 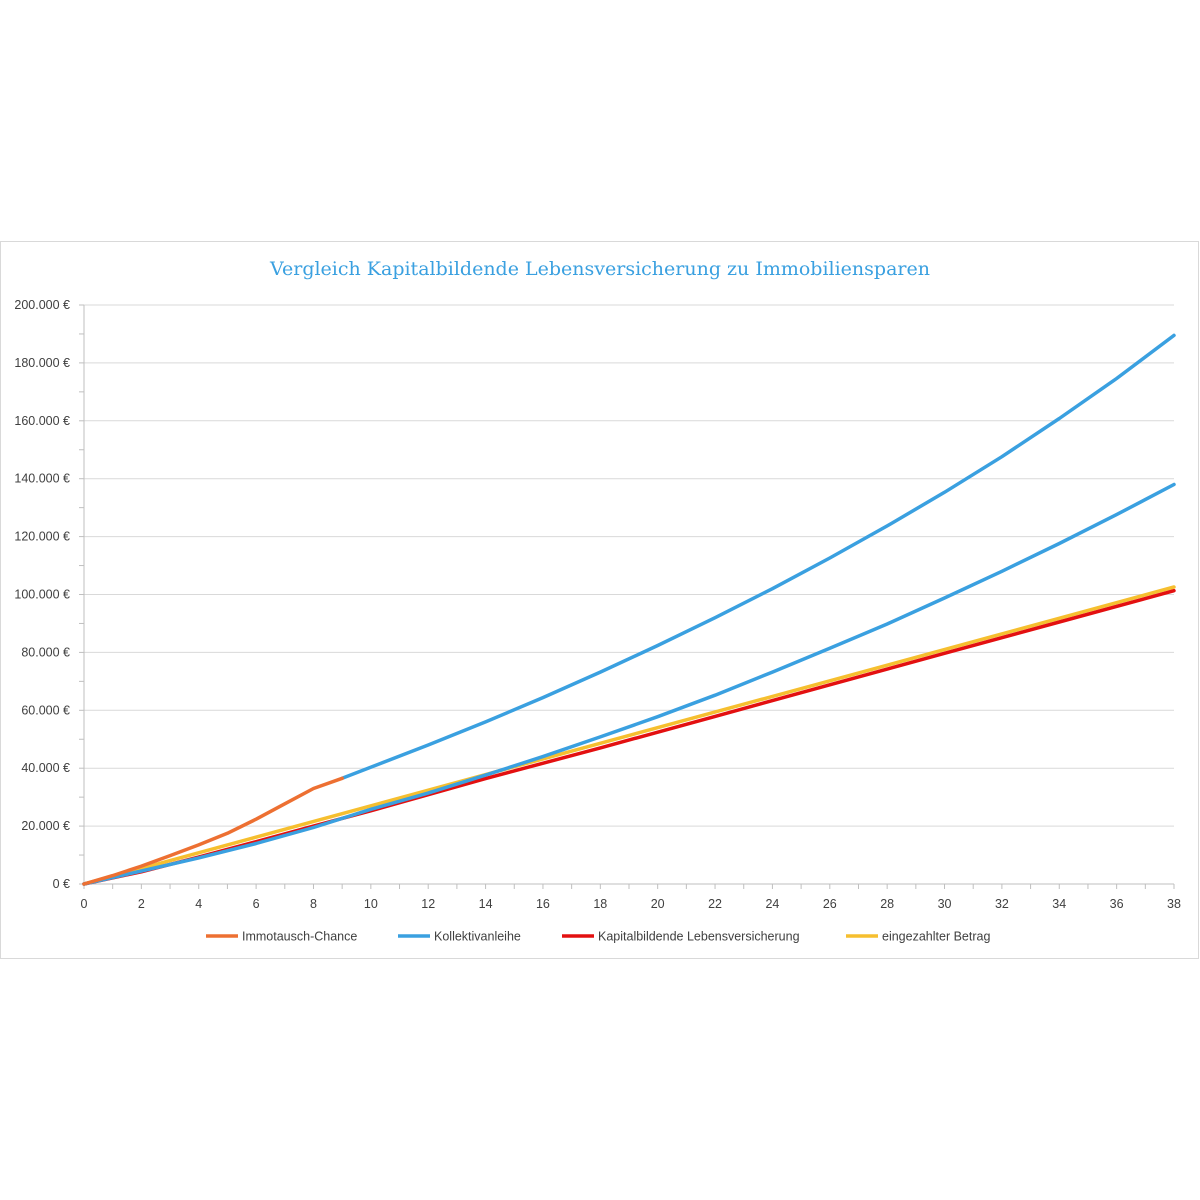 What do you see at coordinates (213, 831) in the screenshot?
I see `series-line-immotausch-chance` at bounding box center [213, 831].